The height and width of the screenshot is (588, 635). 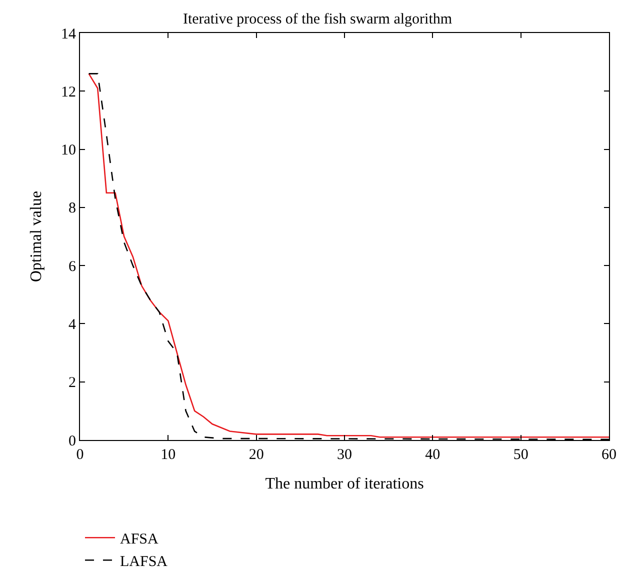 I want to click on y-tick-label: 10, so click(x=68, y=150).